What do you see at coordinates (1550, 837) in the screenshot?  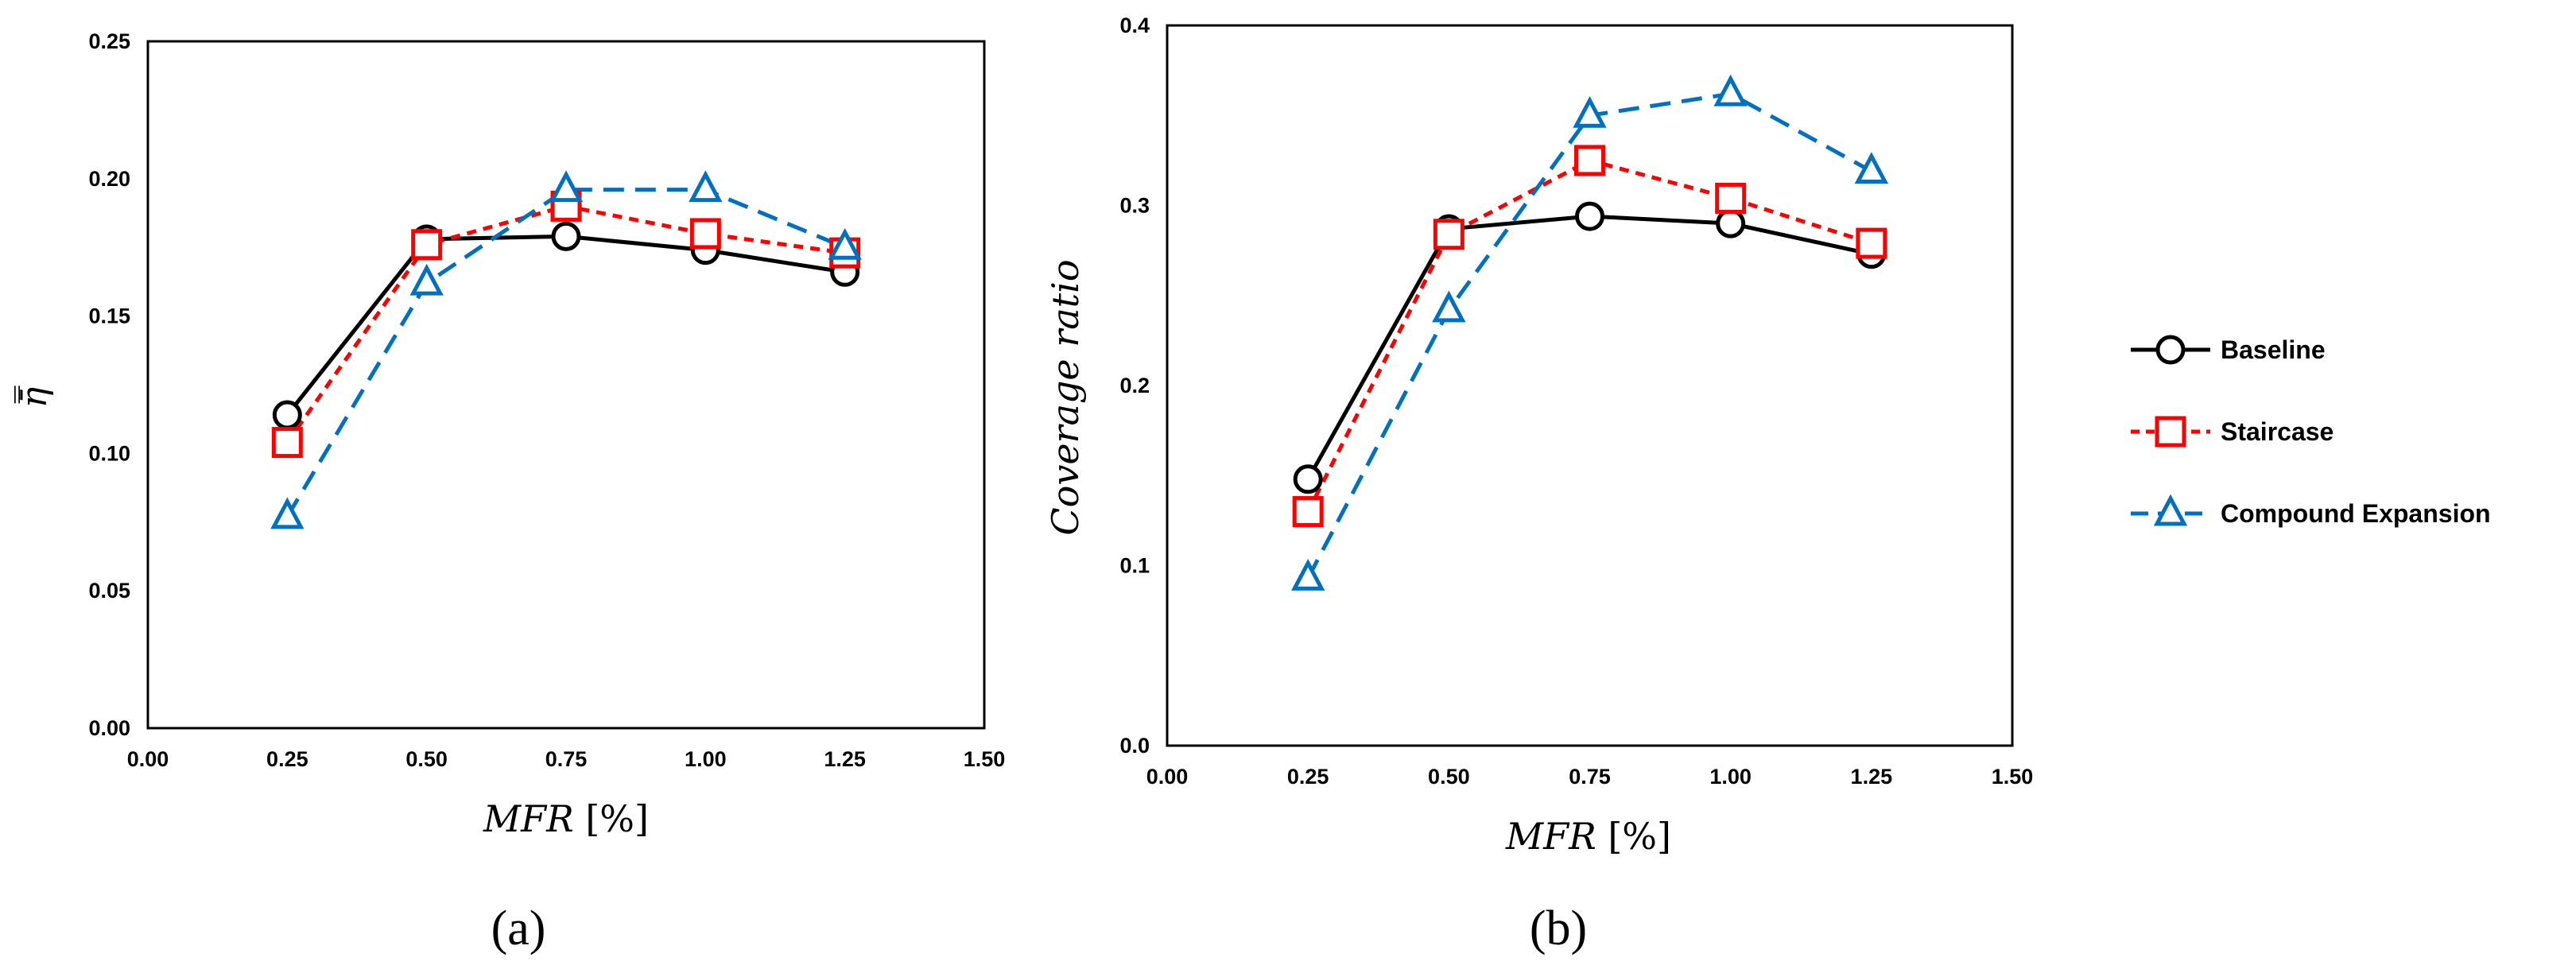 I see `x-axis-var-b: MFR` at bounding box center [1550, 837].